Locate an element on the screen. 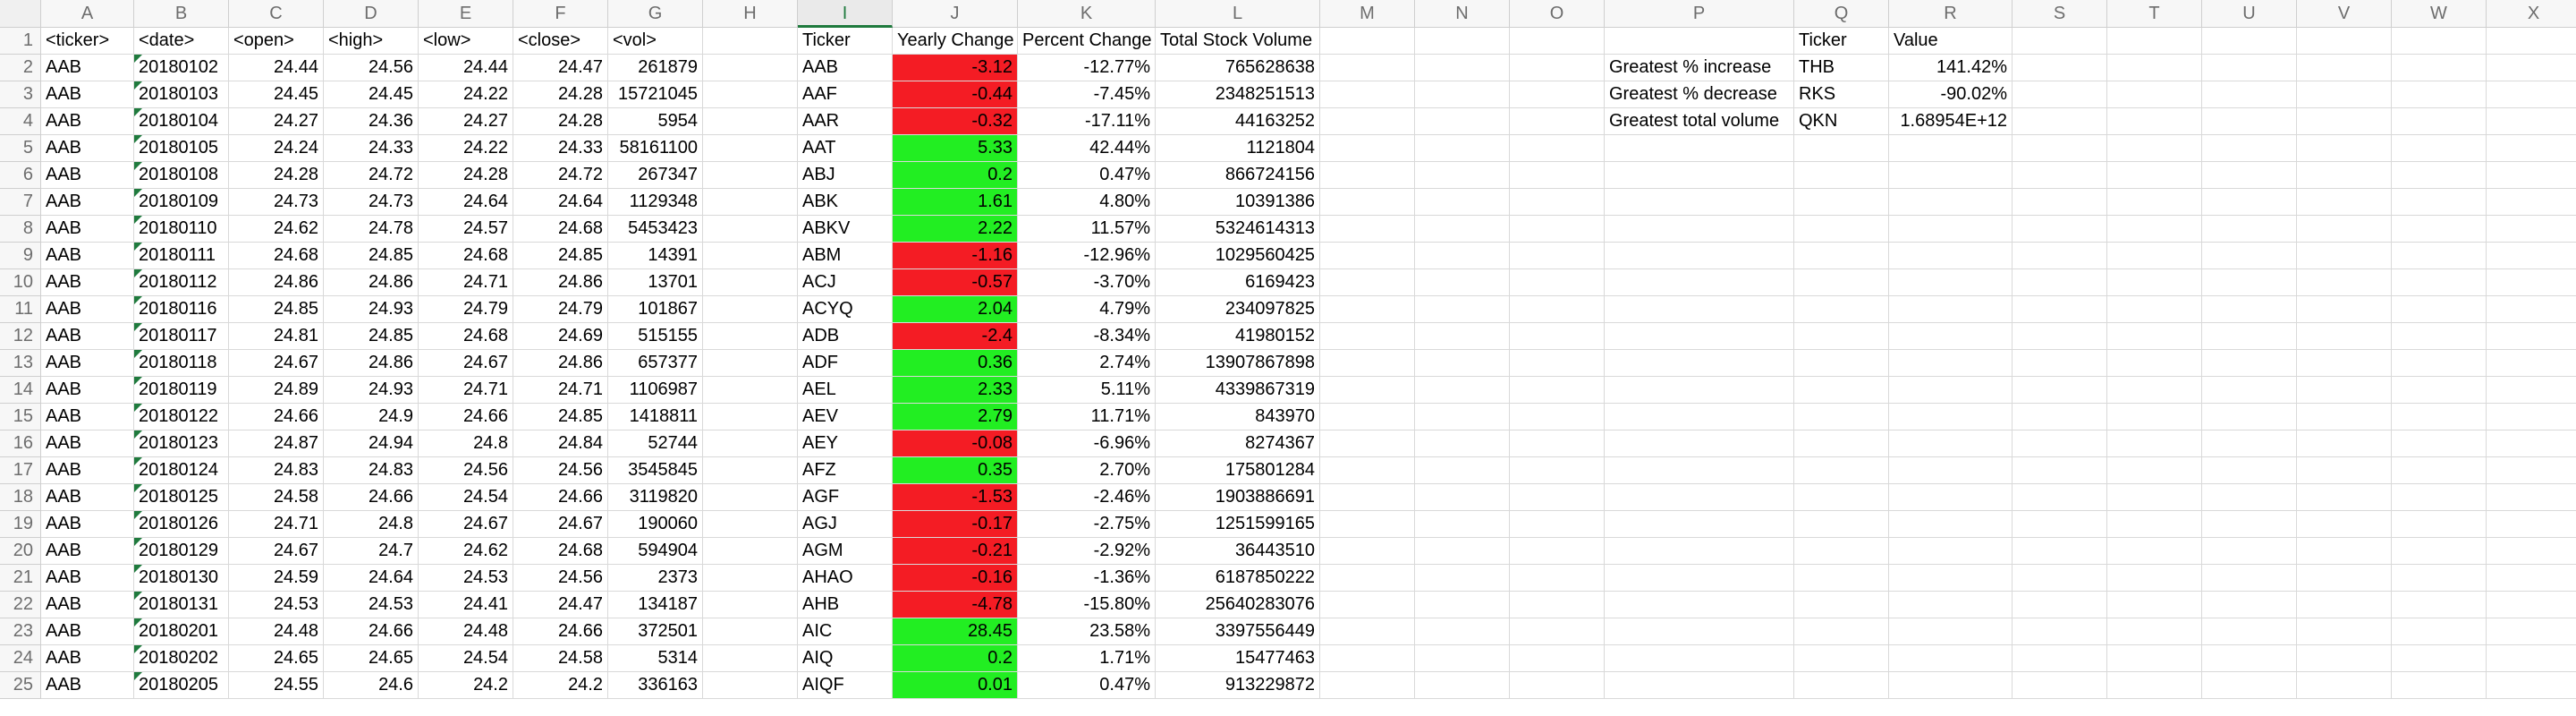  header-cell: <close> is located at coordinates (560, 41).